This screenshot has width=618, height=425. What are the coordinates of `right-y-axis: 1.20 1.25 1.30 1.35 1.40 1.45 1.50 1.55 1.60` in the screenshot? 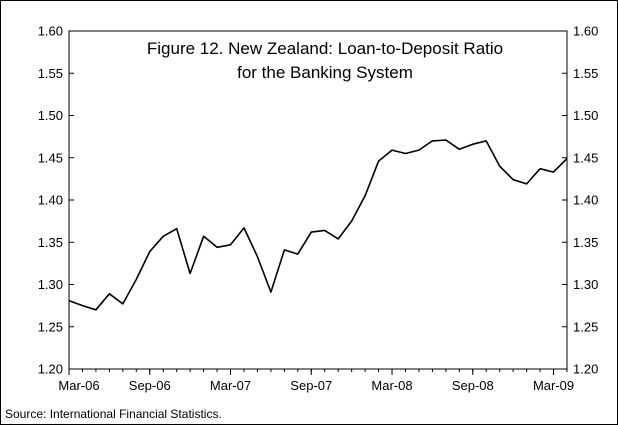 It's located at (580, 200).